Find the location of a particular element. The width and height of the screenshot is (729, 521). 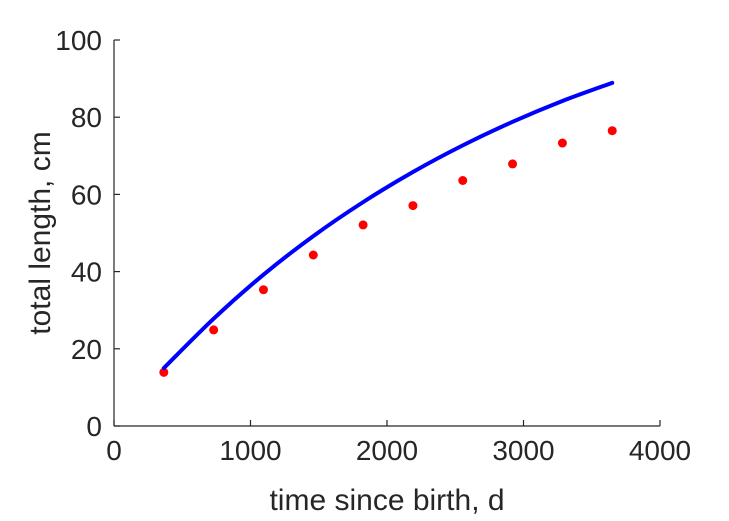

x-tick-label: 0 is located at coordinates (114, 450).